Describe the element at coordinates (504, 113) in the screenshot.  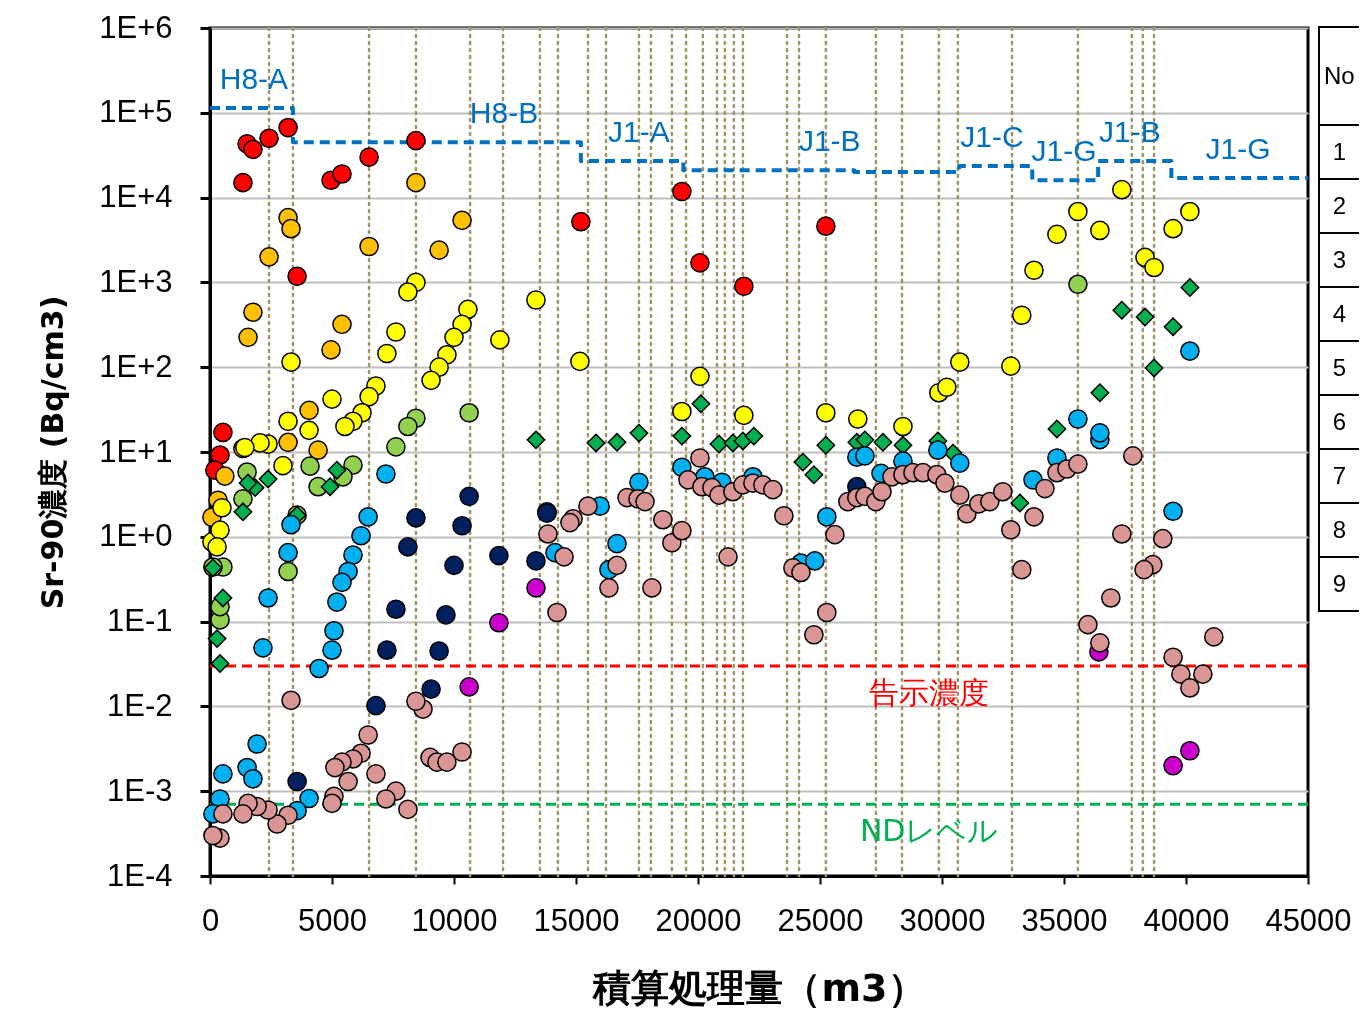
I see `annotation: H8-B` at that location.